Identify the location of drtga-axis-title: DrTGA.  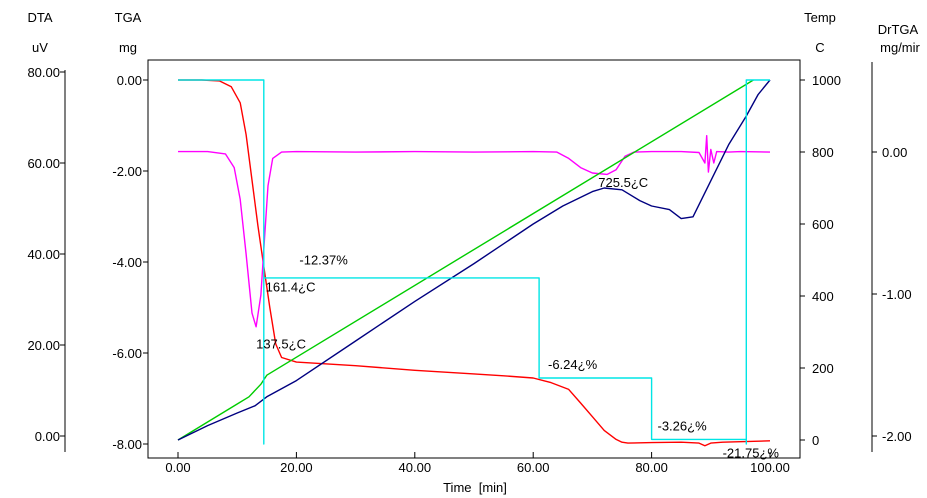
(898, 29).